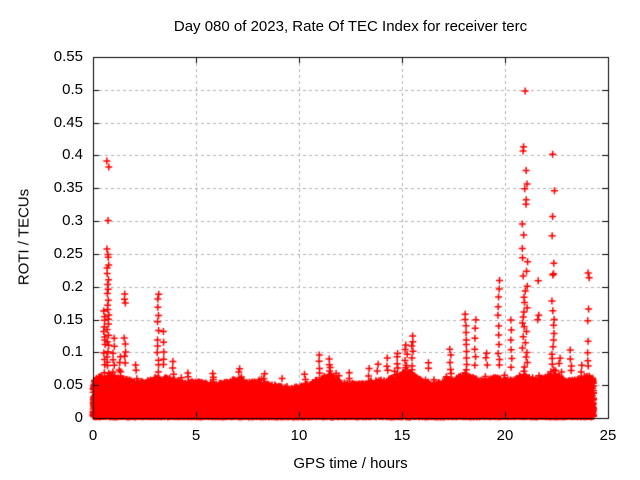 The width and height of the screenshot is (640, 480). Describe the element at coordinates (505, 435) in the screenshot. I see `x-tick-label: 20` at that location.